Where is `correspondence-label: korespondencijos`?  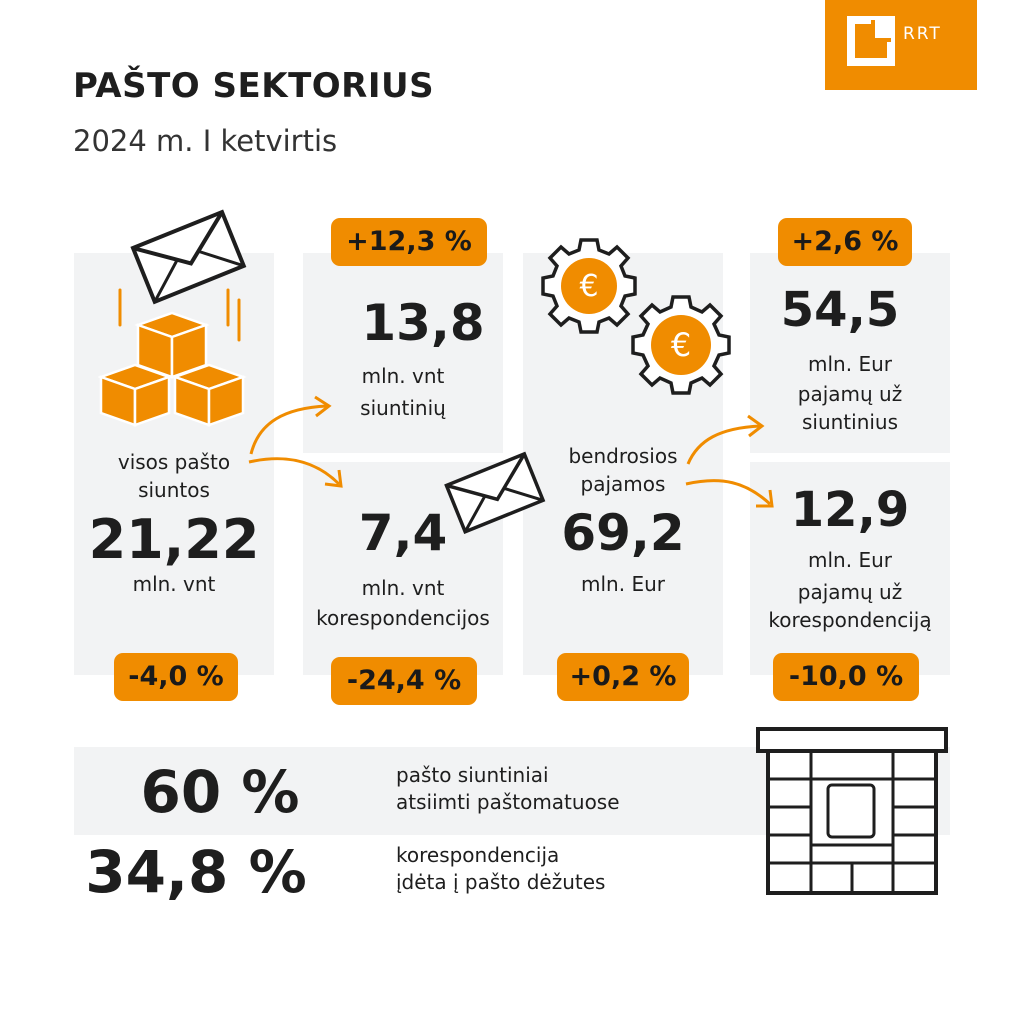
correspondence-label: korespondencijos is located at coordinates (403, 618).